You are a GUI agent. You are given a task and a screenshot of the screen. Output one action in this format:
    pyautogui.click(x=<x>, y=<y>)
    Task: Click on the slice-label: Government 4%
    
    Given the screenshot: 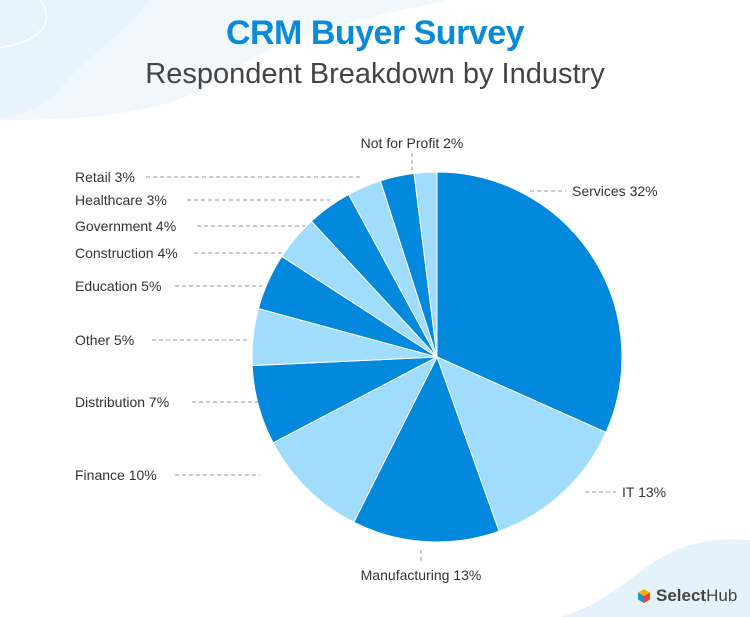 What is the action you would take?
    pyautogui.click(x=125, y=226)
    